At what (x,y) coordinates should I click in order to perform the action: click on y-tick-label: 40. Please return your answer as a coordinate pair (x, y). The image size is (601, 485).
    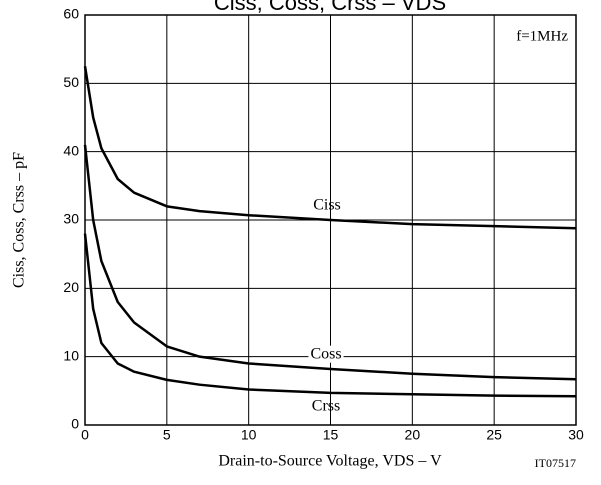
    Looking at the image, I should click on (71, 150).